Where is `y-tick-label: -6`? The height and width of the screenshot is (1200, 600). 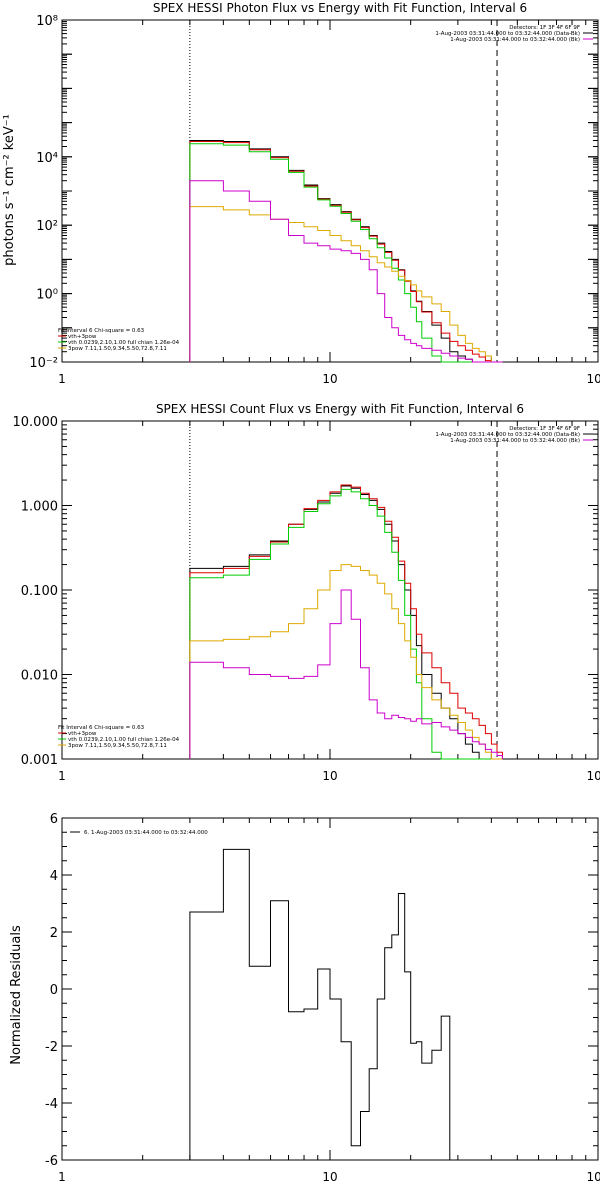 y-tick-label: -6 is located at coordinates (51, 1161).